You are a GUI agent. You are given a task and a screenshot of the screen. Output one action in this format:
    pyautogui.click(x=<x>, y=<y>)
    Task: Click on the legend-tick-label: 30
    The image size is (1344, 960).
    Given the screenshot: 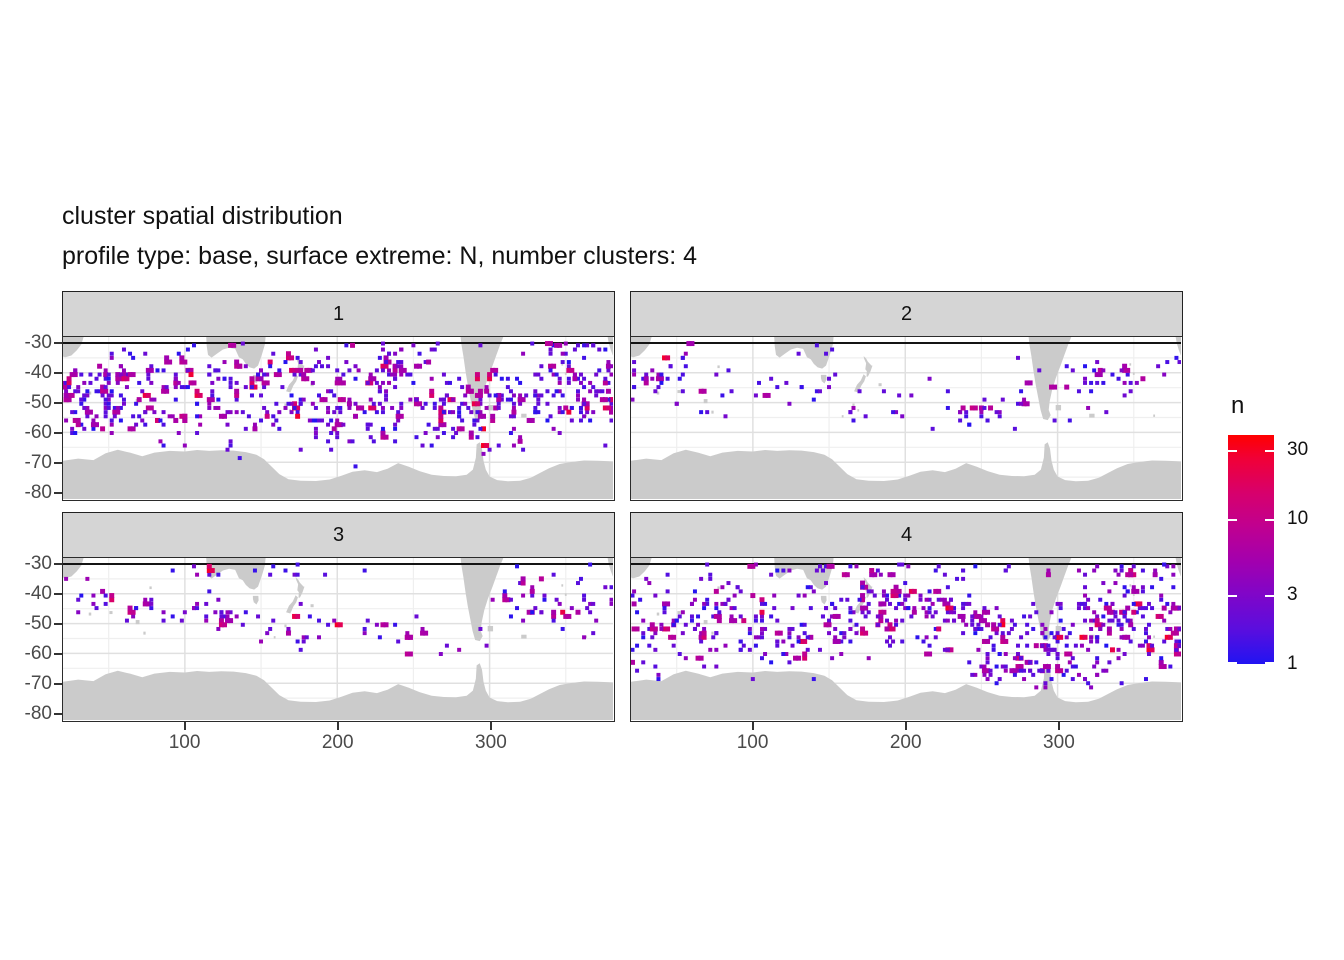 What is the action you would take?
    pyautogui.click(x=1298, y=449)
    